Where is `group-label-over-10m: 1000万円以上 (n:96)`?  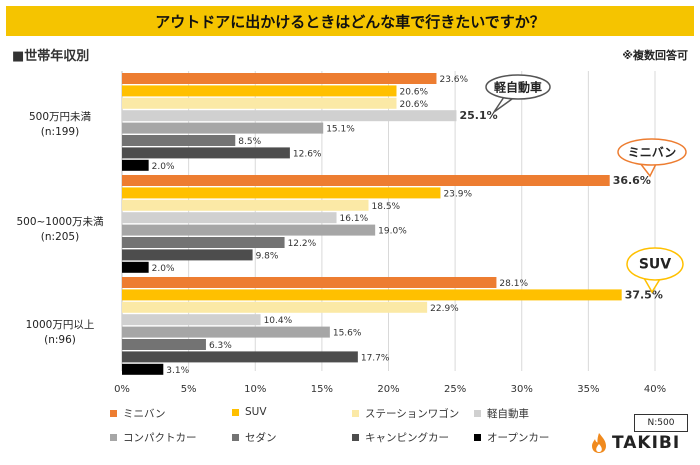
group-label-over-10m: 1000万円以上 (n:96) is located at coordinates (60, 333).